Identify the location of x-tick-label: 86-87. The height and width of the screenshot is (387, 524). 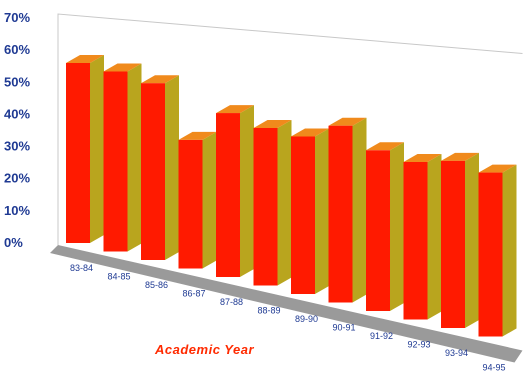
(194, 294).